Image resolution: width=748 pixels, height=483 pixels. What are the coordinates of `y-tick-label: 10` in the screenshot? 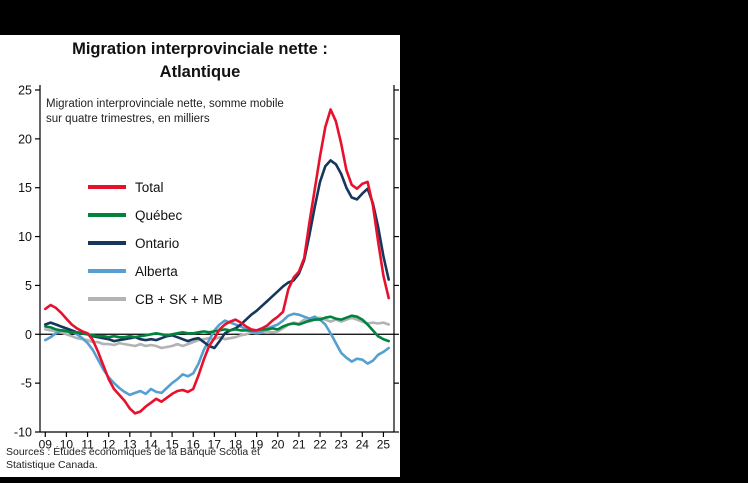 It's located at (25, 237).